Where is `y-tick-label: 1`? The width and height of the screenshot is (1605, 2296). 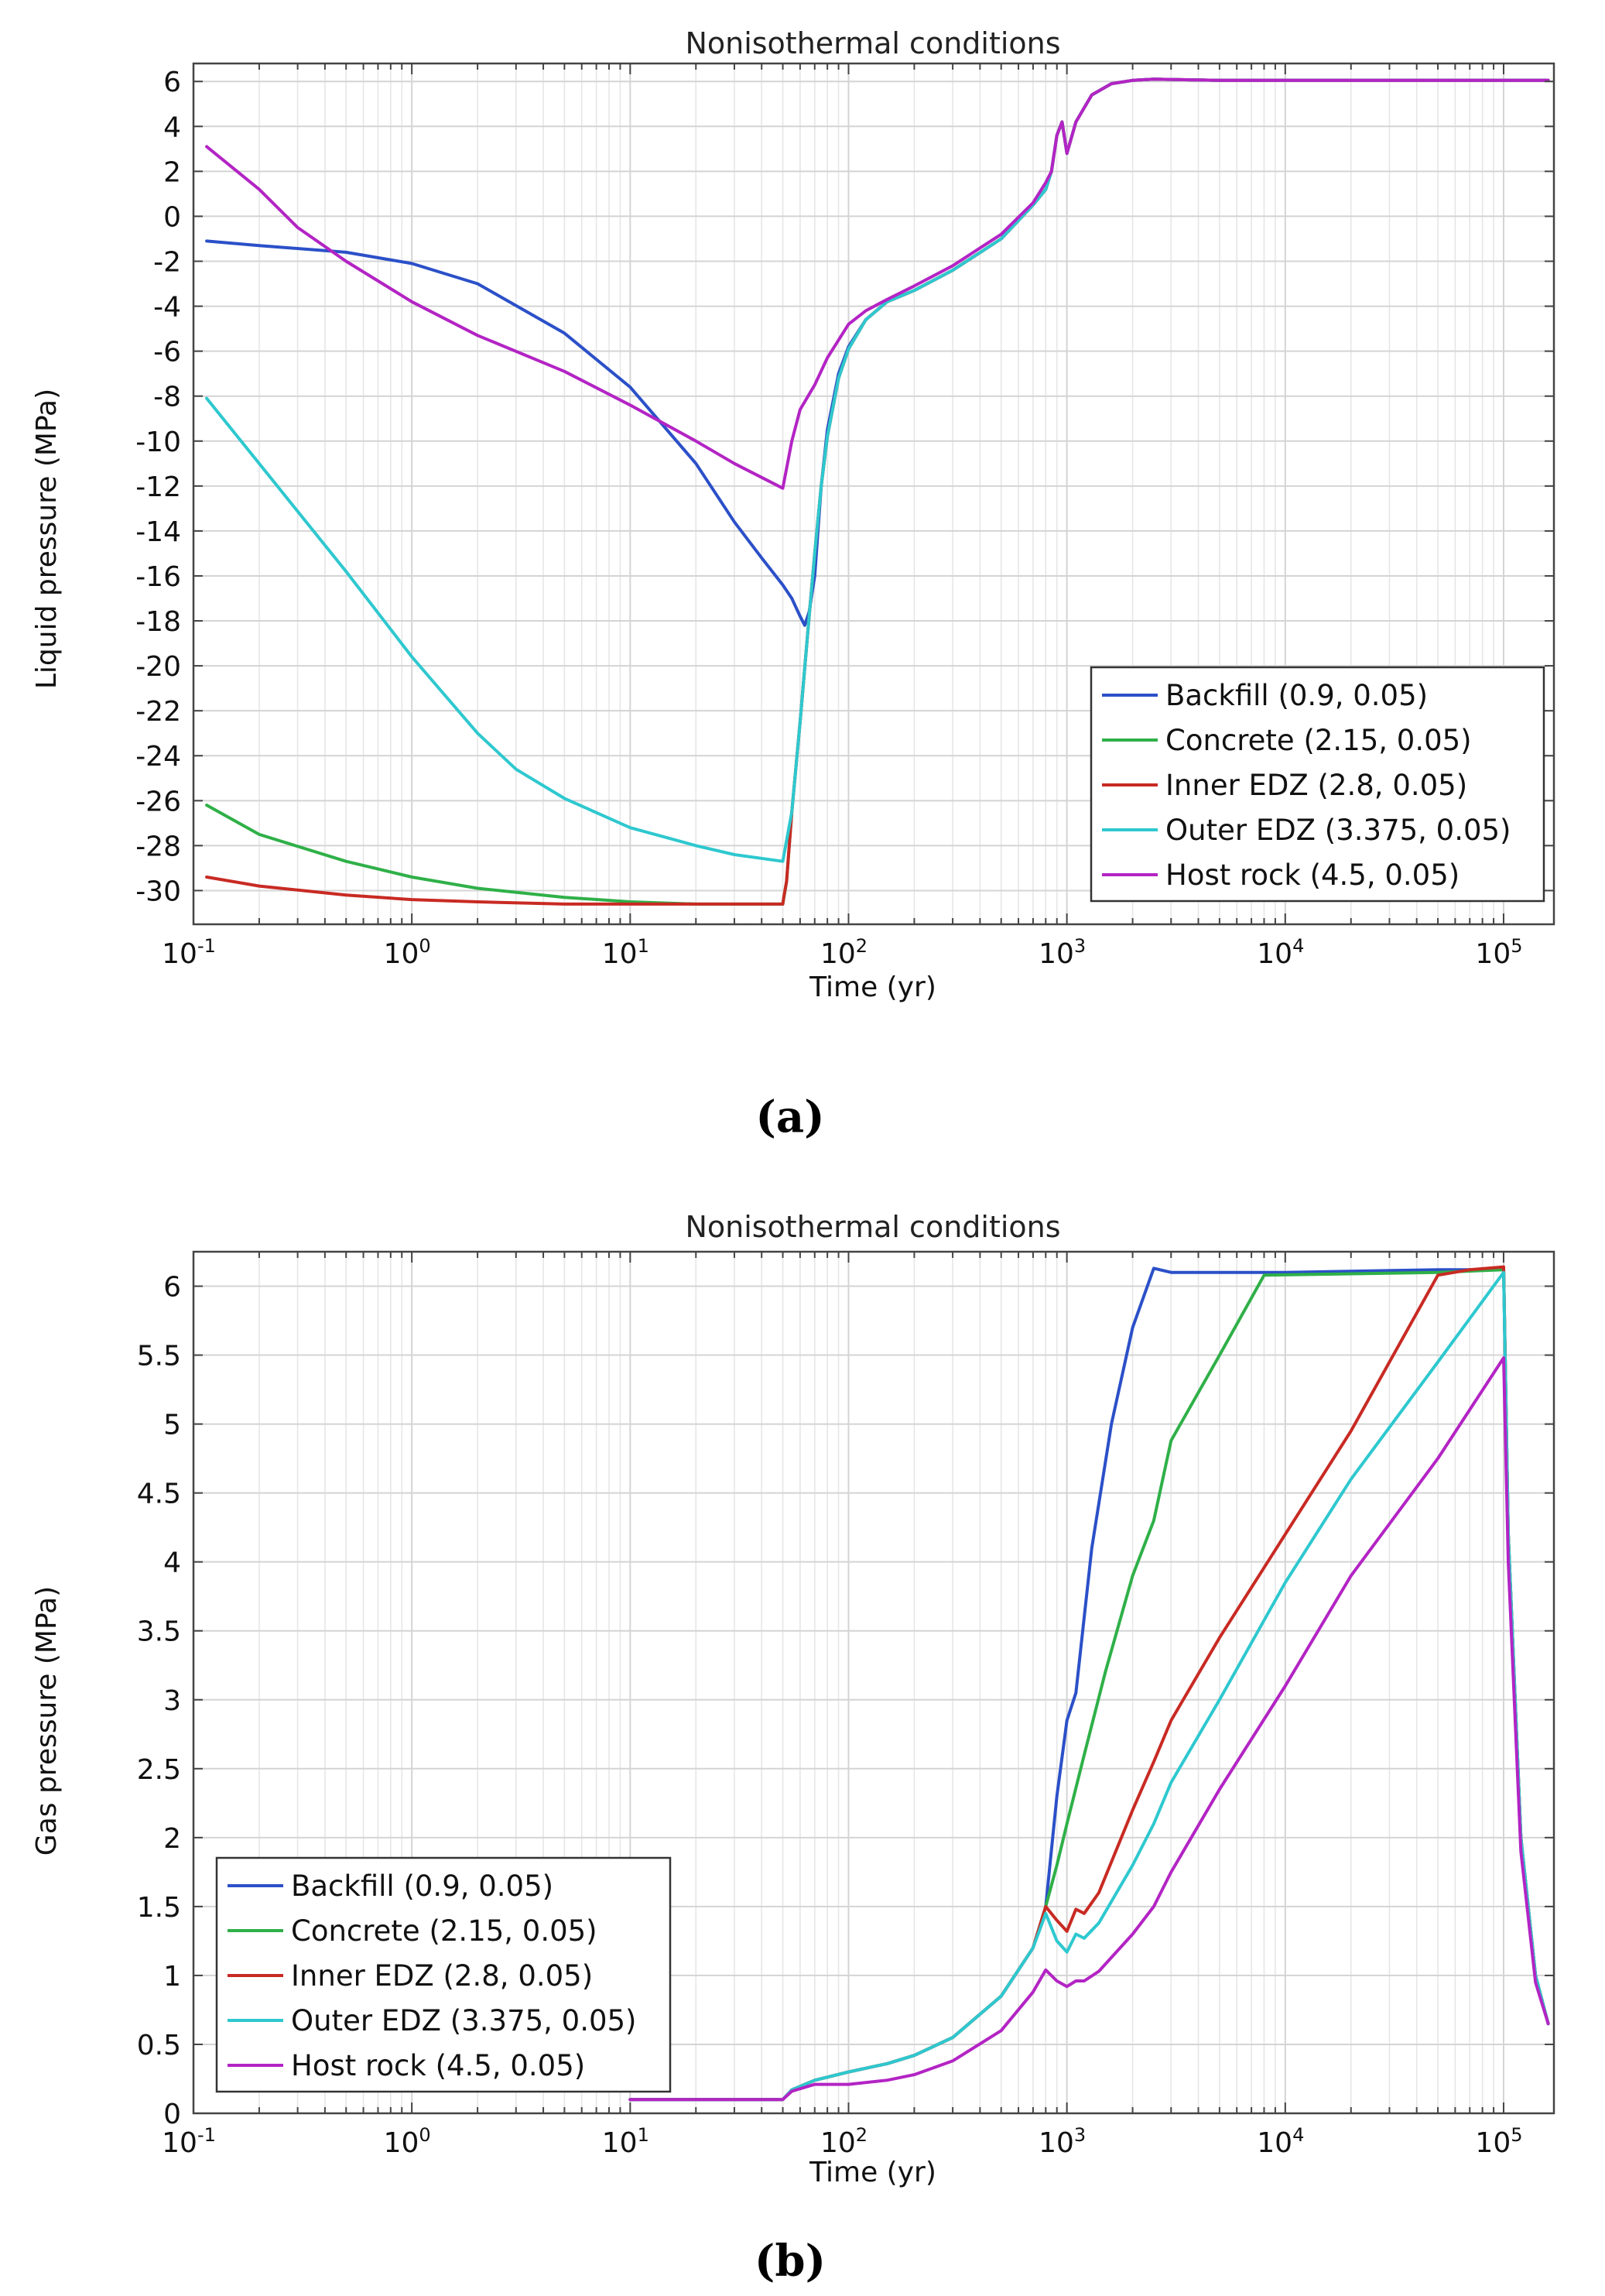 y-tick-label: 1 is located at coordinates (172, 1977).